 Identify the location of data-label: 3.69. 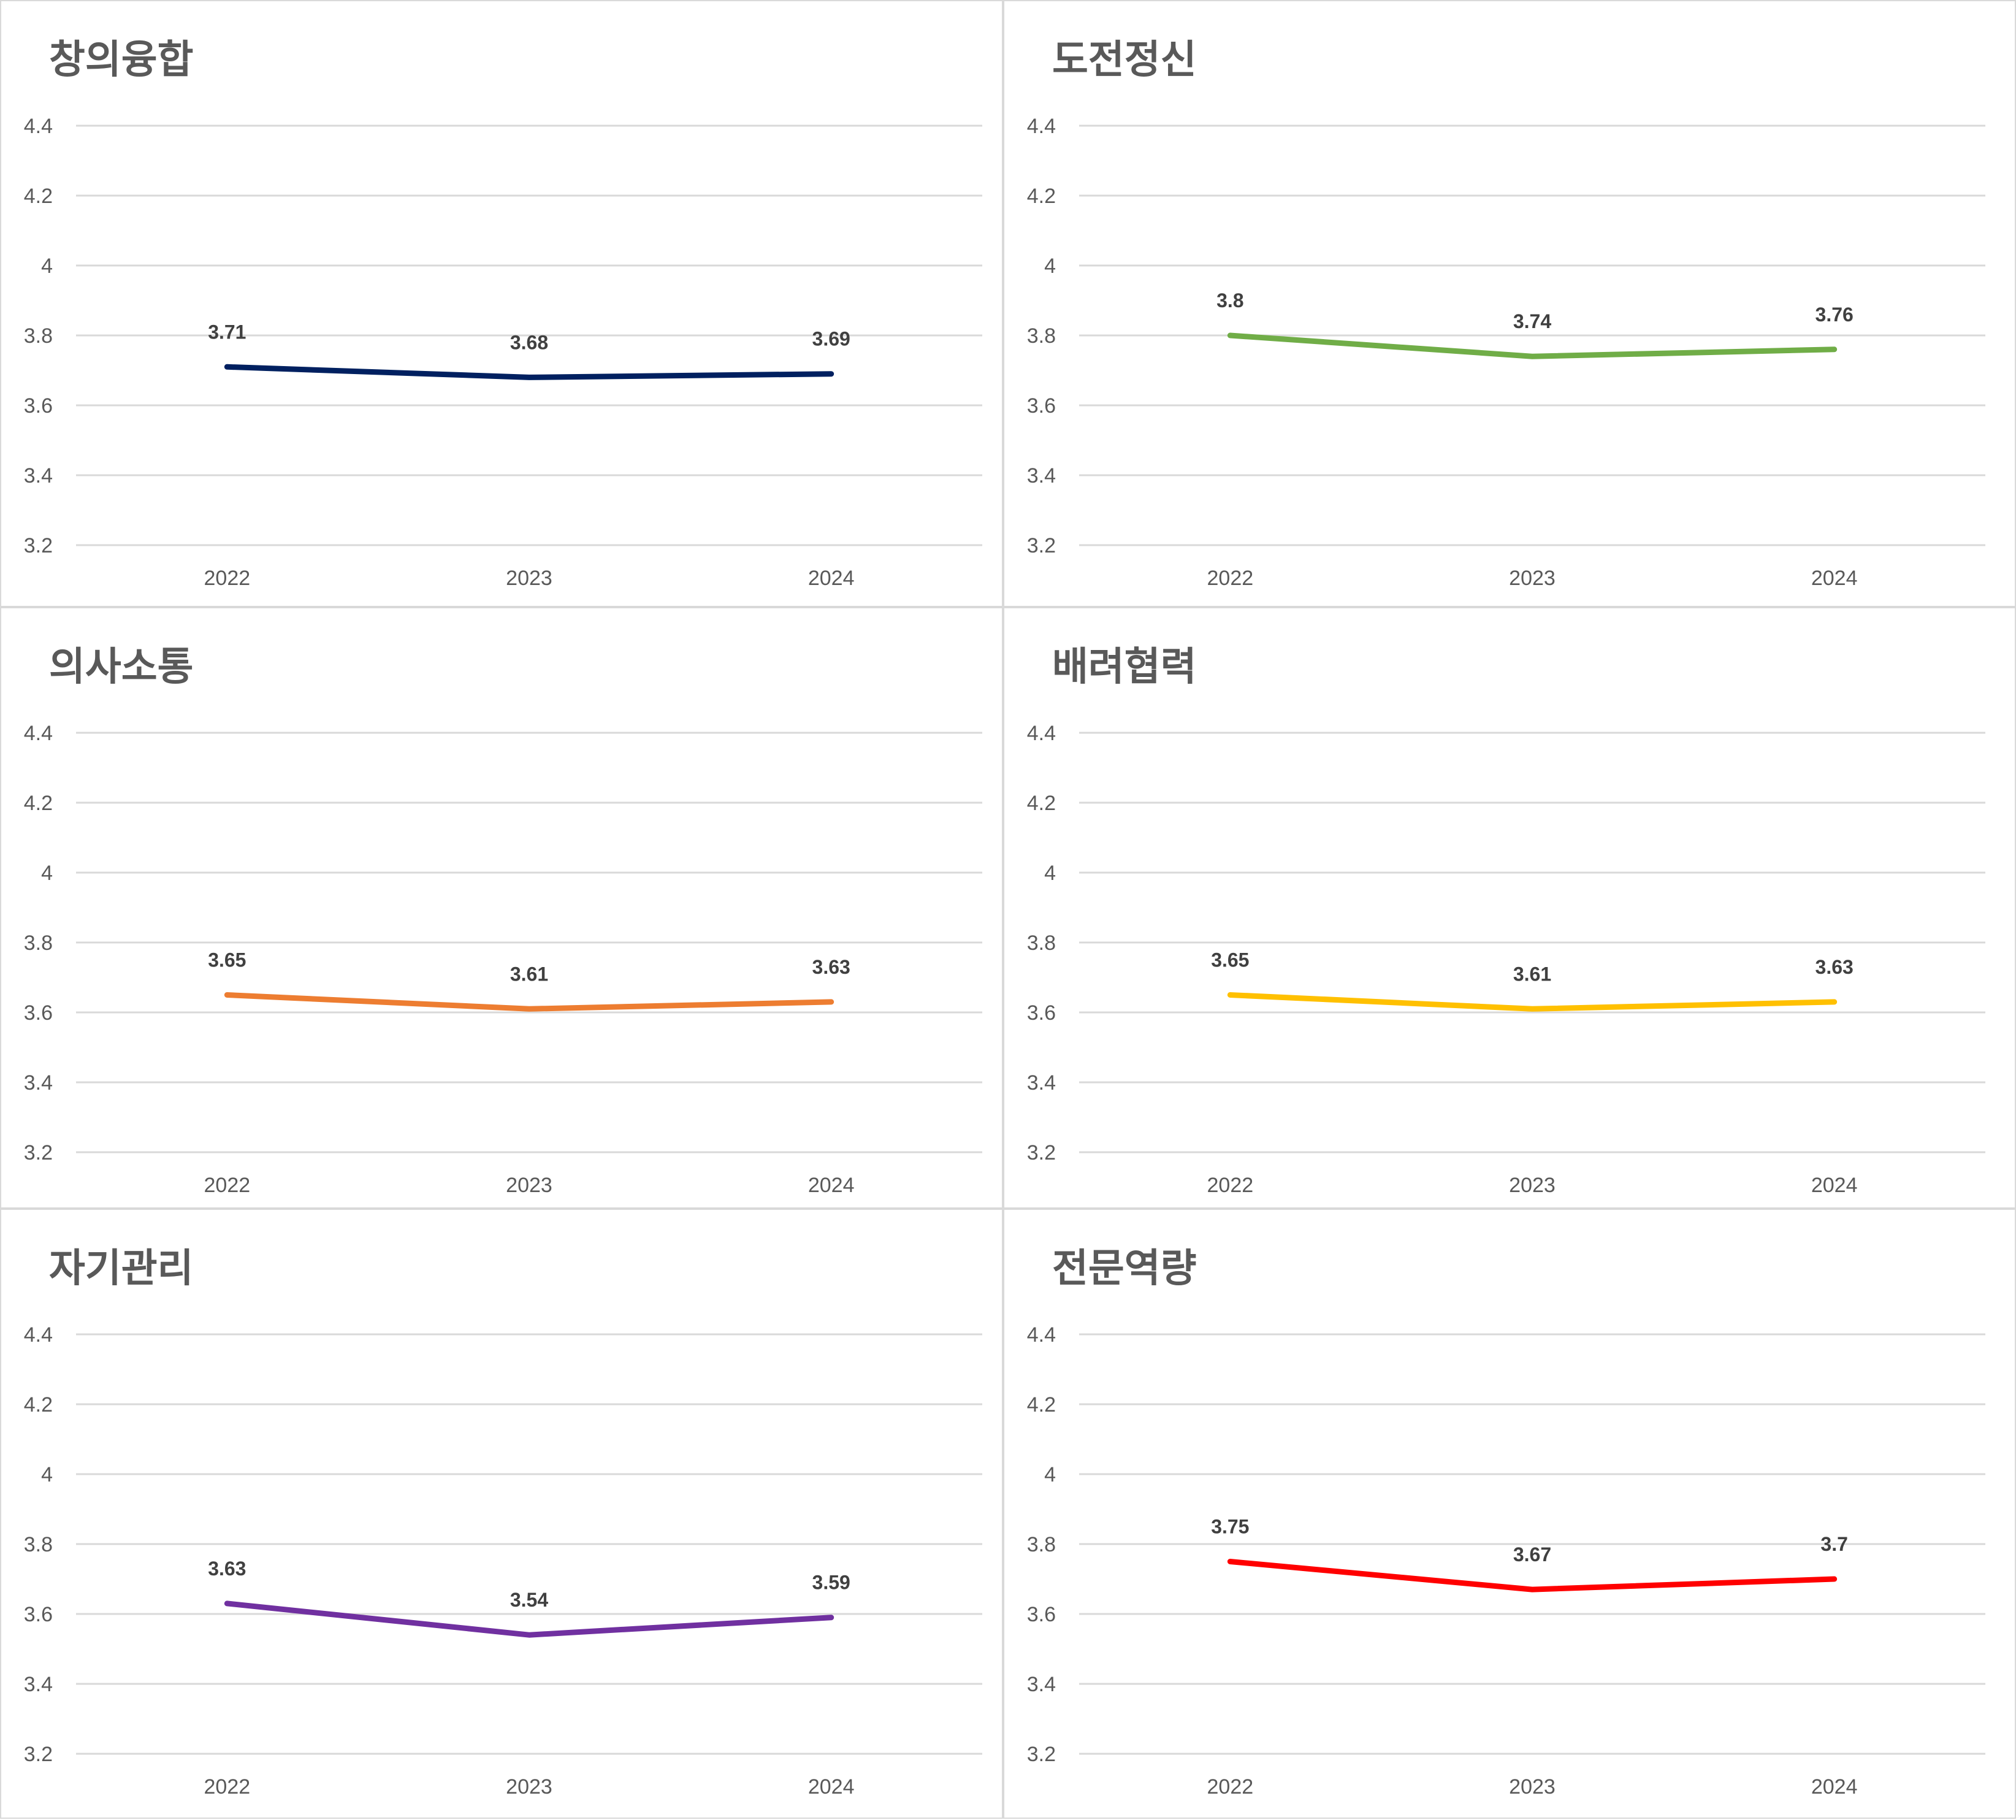
(831, 339).